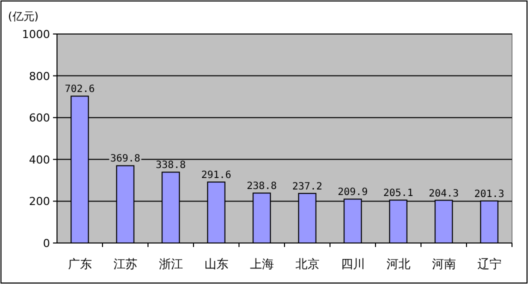 This screenshot has width=528, height=284. Describe the element at coordinates (46, 243) in the screenshot. I see `y-tick-label: 0` at that location.